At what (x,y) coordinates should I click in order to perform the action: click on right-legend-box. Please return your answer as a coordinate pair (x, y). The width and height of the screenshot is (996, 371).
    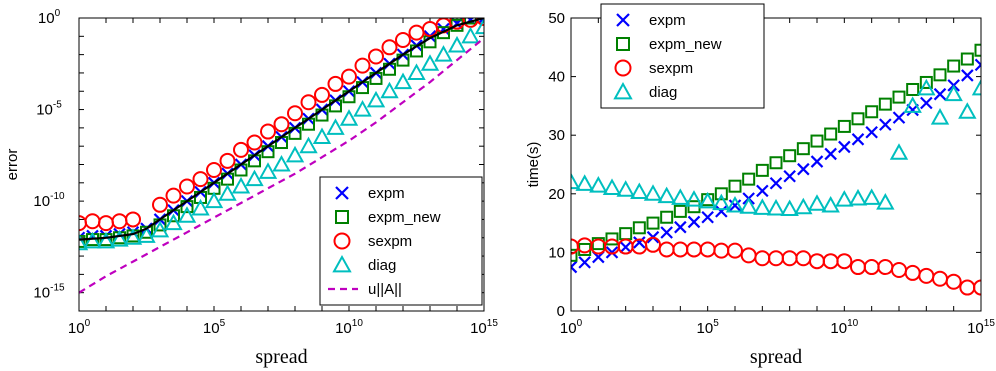
    Looking at the image, I should click on (682, 56).